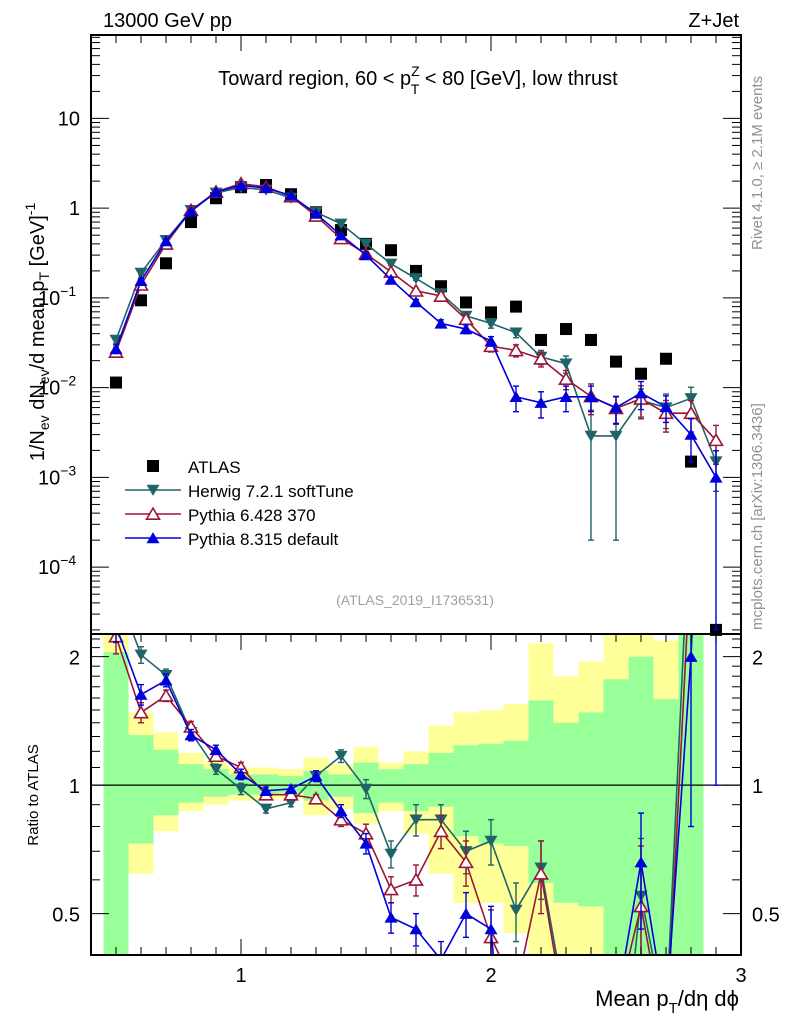 This screenshot has height=1024, width=786. I want to click on ylabel-part: [GeV], so click(38, 243).